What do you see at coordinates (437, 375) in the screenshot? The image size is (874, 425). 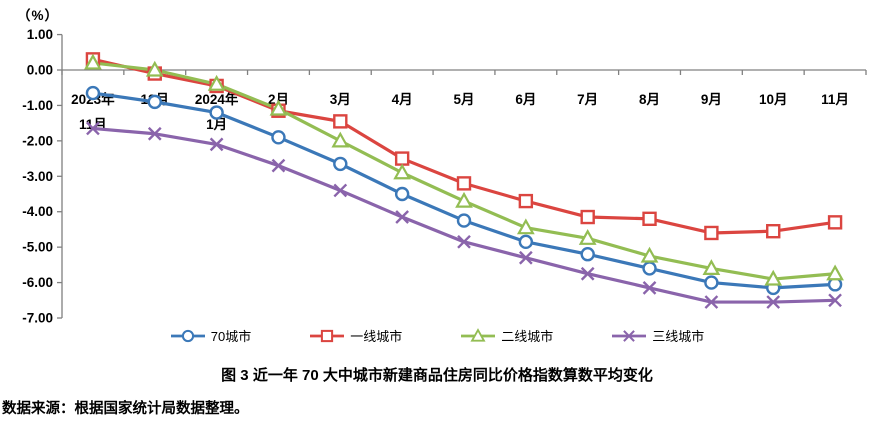 I see `figure-caption: 图 3 近一年 70 大中城市新建商品住房同比价格指数算数平均变化` at bounding box center [437, 375].